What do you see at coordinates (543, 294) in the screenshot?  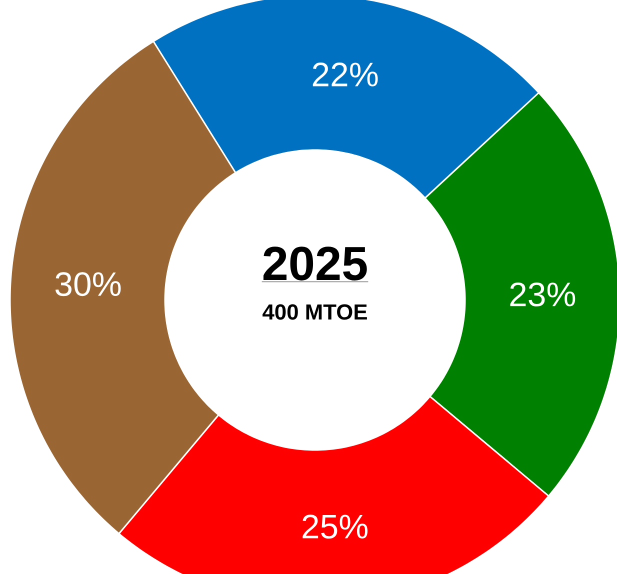 I see `data-label: 23%` at bounding box center [543, 294].